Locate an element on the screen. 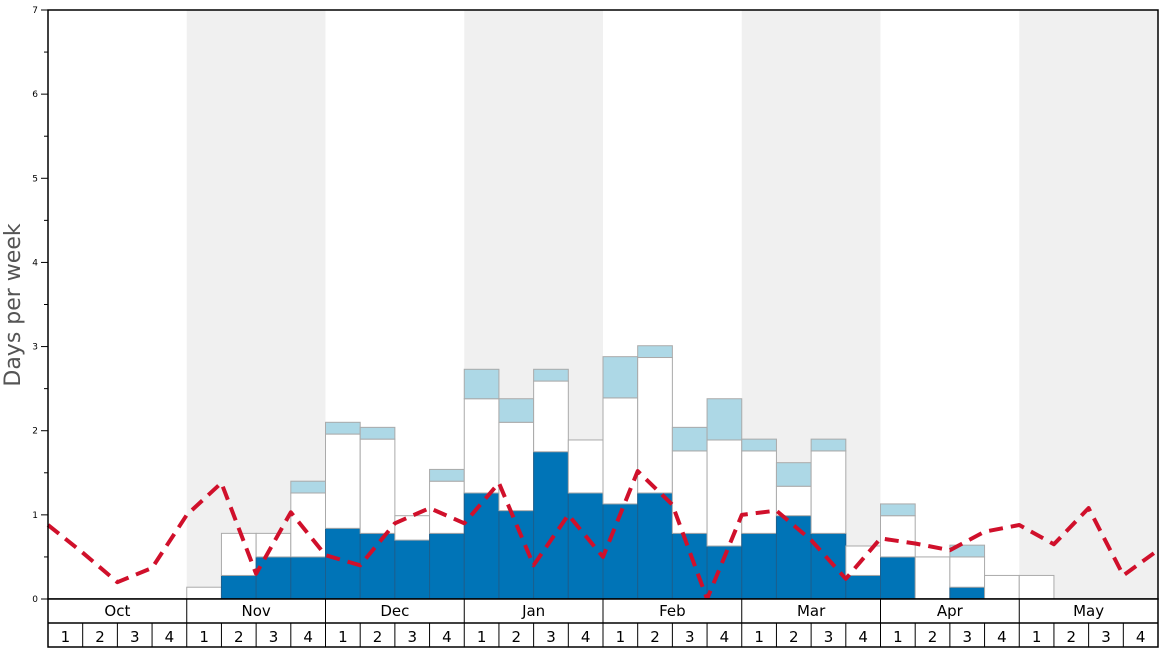 The height and width of the screenshot is (652, 1168). month-label: Mar is located at coordinates (811, 611).